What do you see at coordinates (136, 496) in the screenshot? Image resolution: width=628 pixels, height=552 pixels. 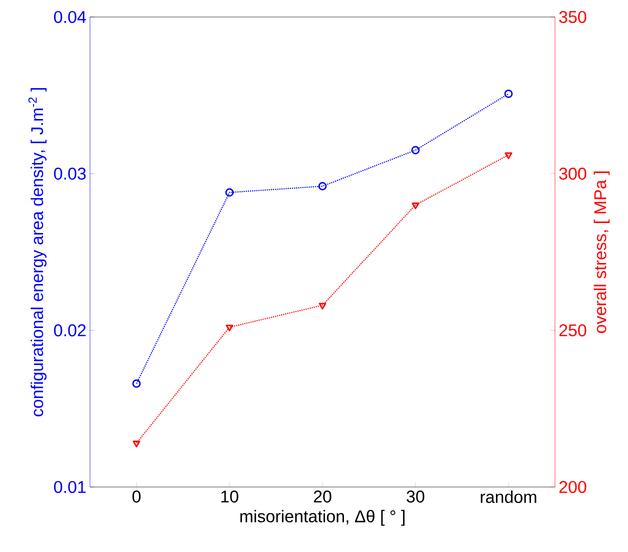 I see `x-tick-label: 0` at bounding box center [136, 496].